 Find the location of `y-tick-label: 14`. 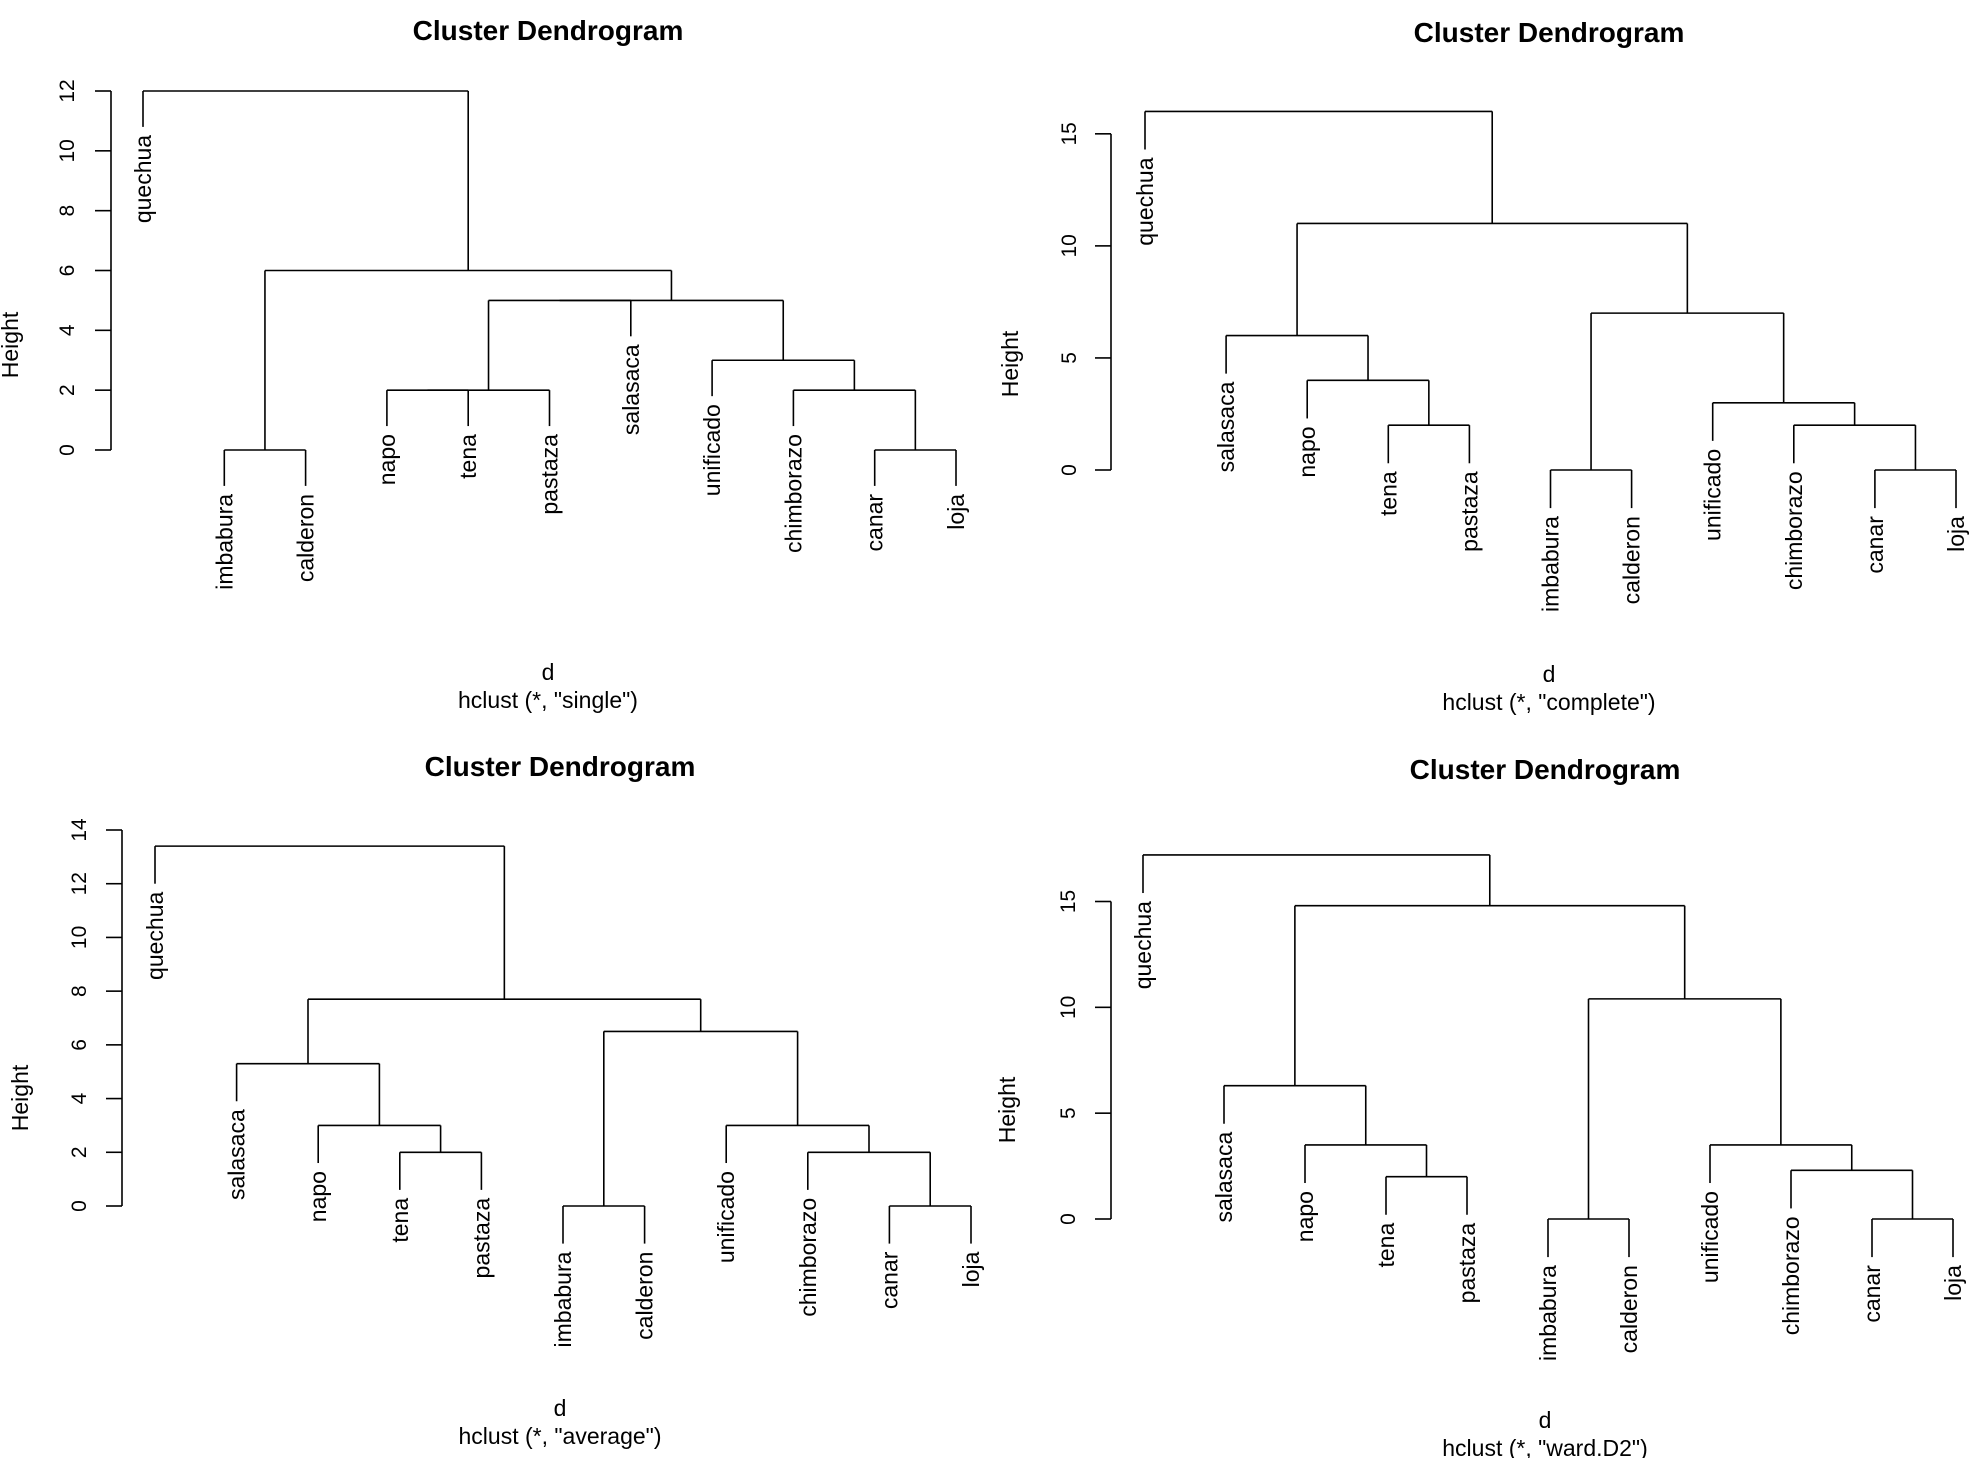

y-tick-label: 14 is located at coordinates (79, 830).